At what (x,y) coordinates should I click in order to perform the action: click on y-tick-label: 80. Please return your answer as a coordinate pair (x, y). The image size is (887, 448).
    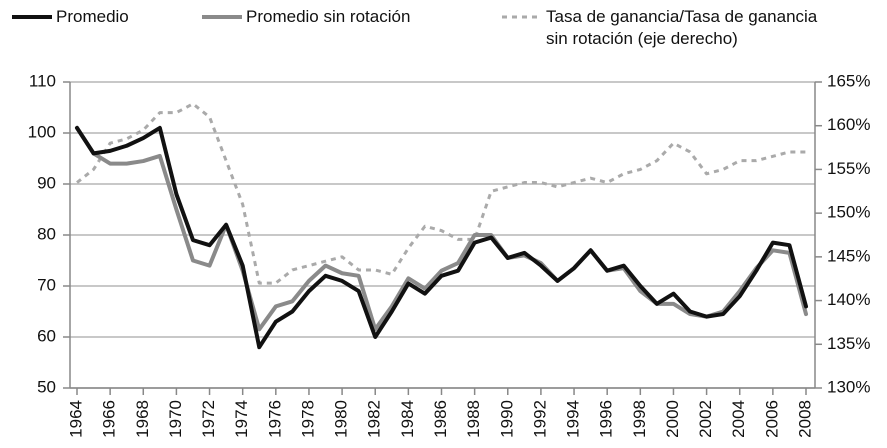
    Looking at the image, I should click on (46, 233).